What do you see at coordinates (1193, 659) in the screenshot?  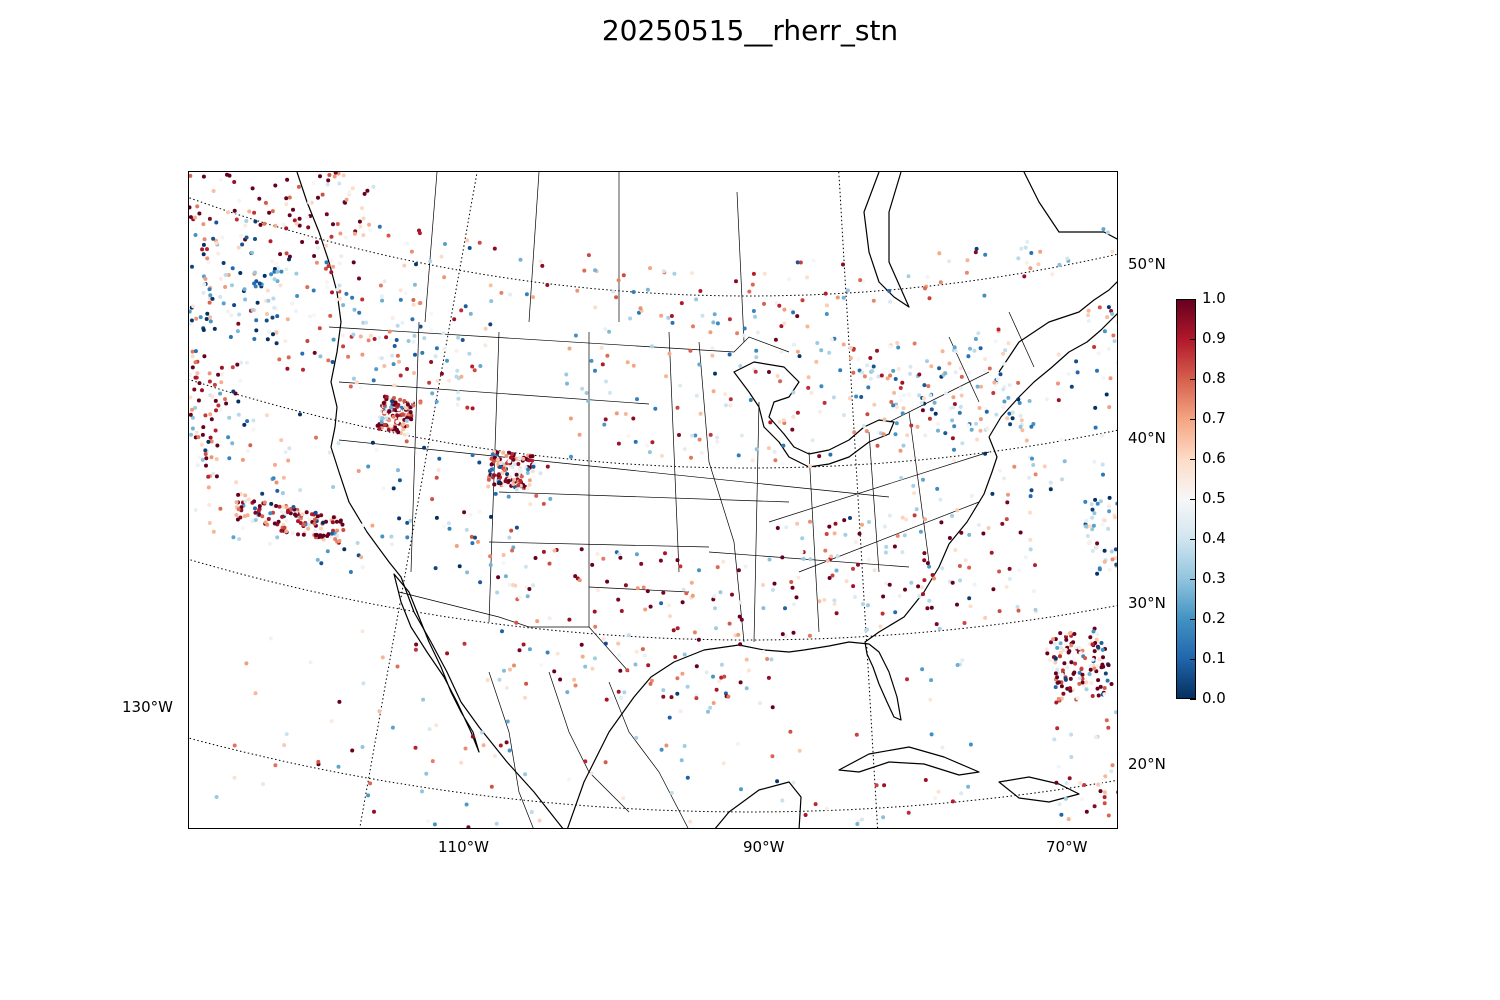 I see `colorbar-tick` at bounding box center [1193, 659].